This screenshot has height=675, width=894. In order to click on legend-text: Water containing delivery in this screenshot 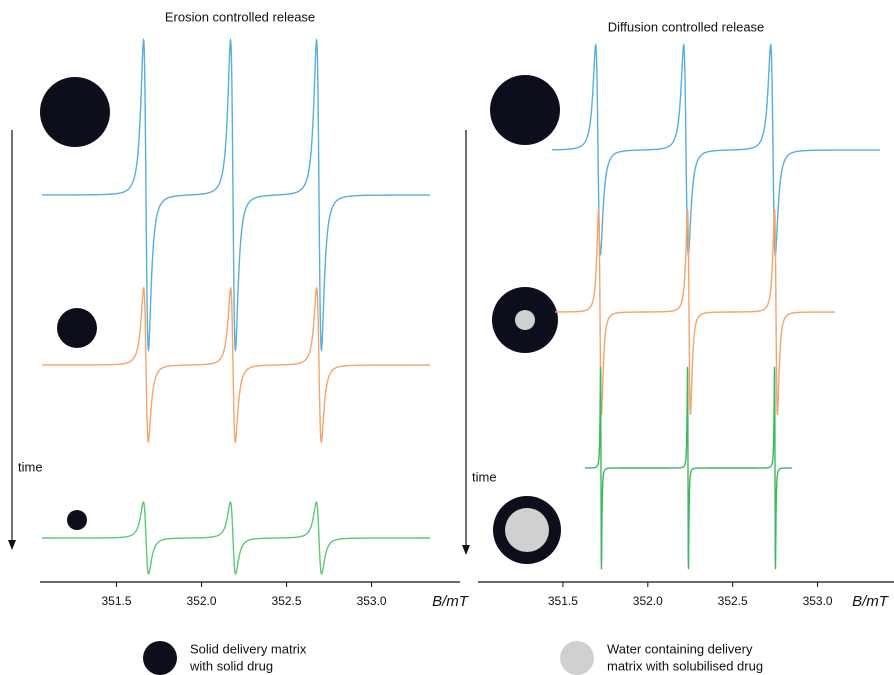, I will do `click(680, 648)`.